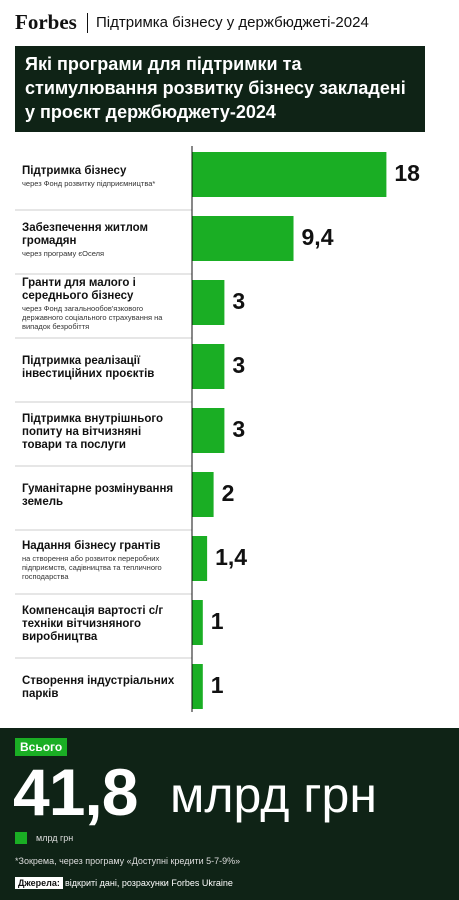  Describe the element at coordinates (98, 495) in the screenshot. I see `category-label: Гуманітарне розмінування земель` at that location.